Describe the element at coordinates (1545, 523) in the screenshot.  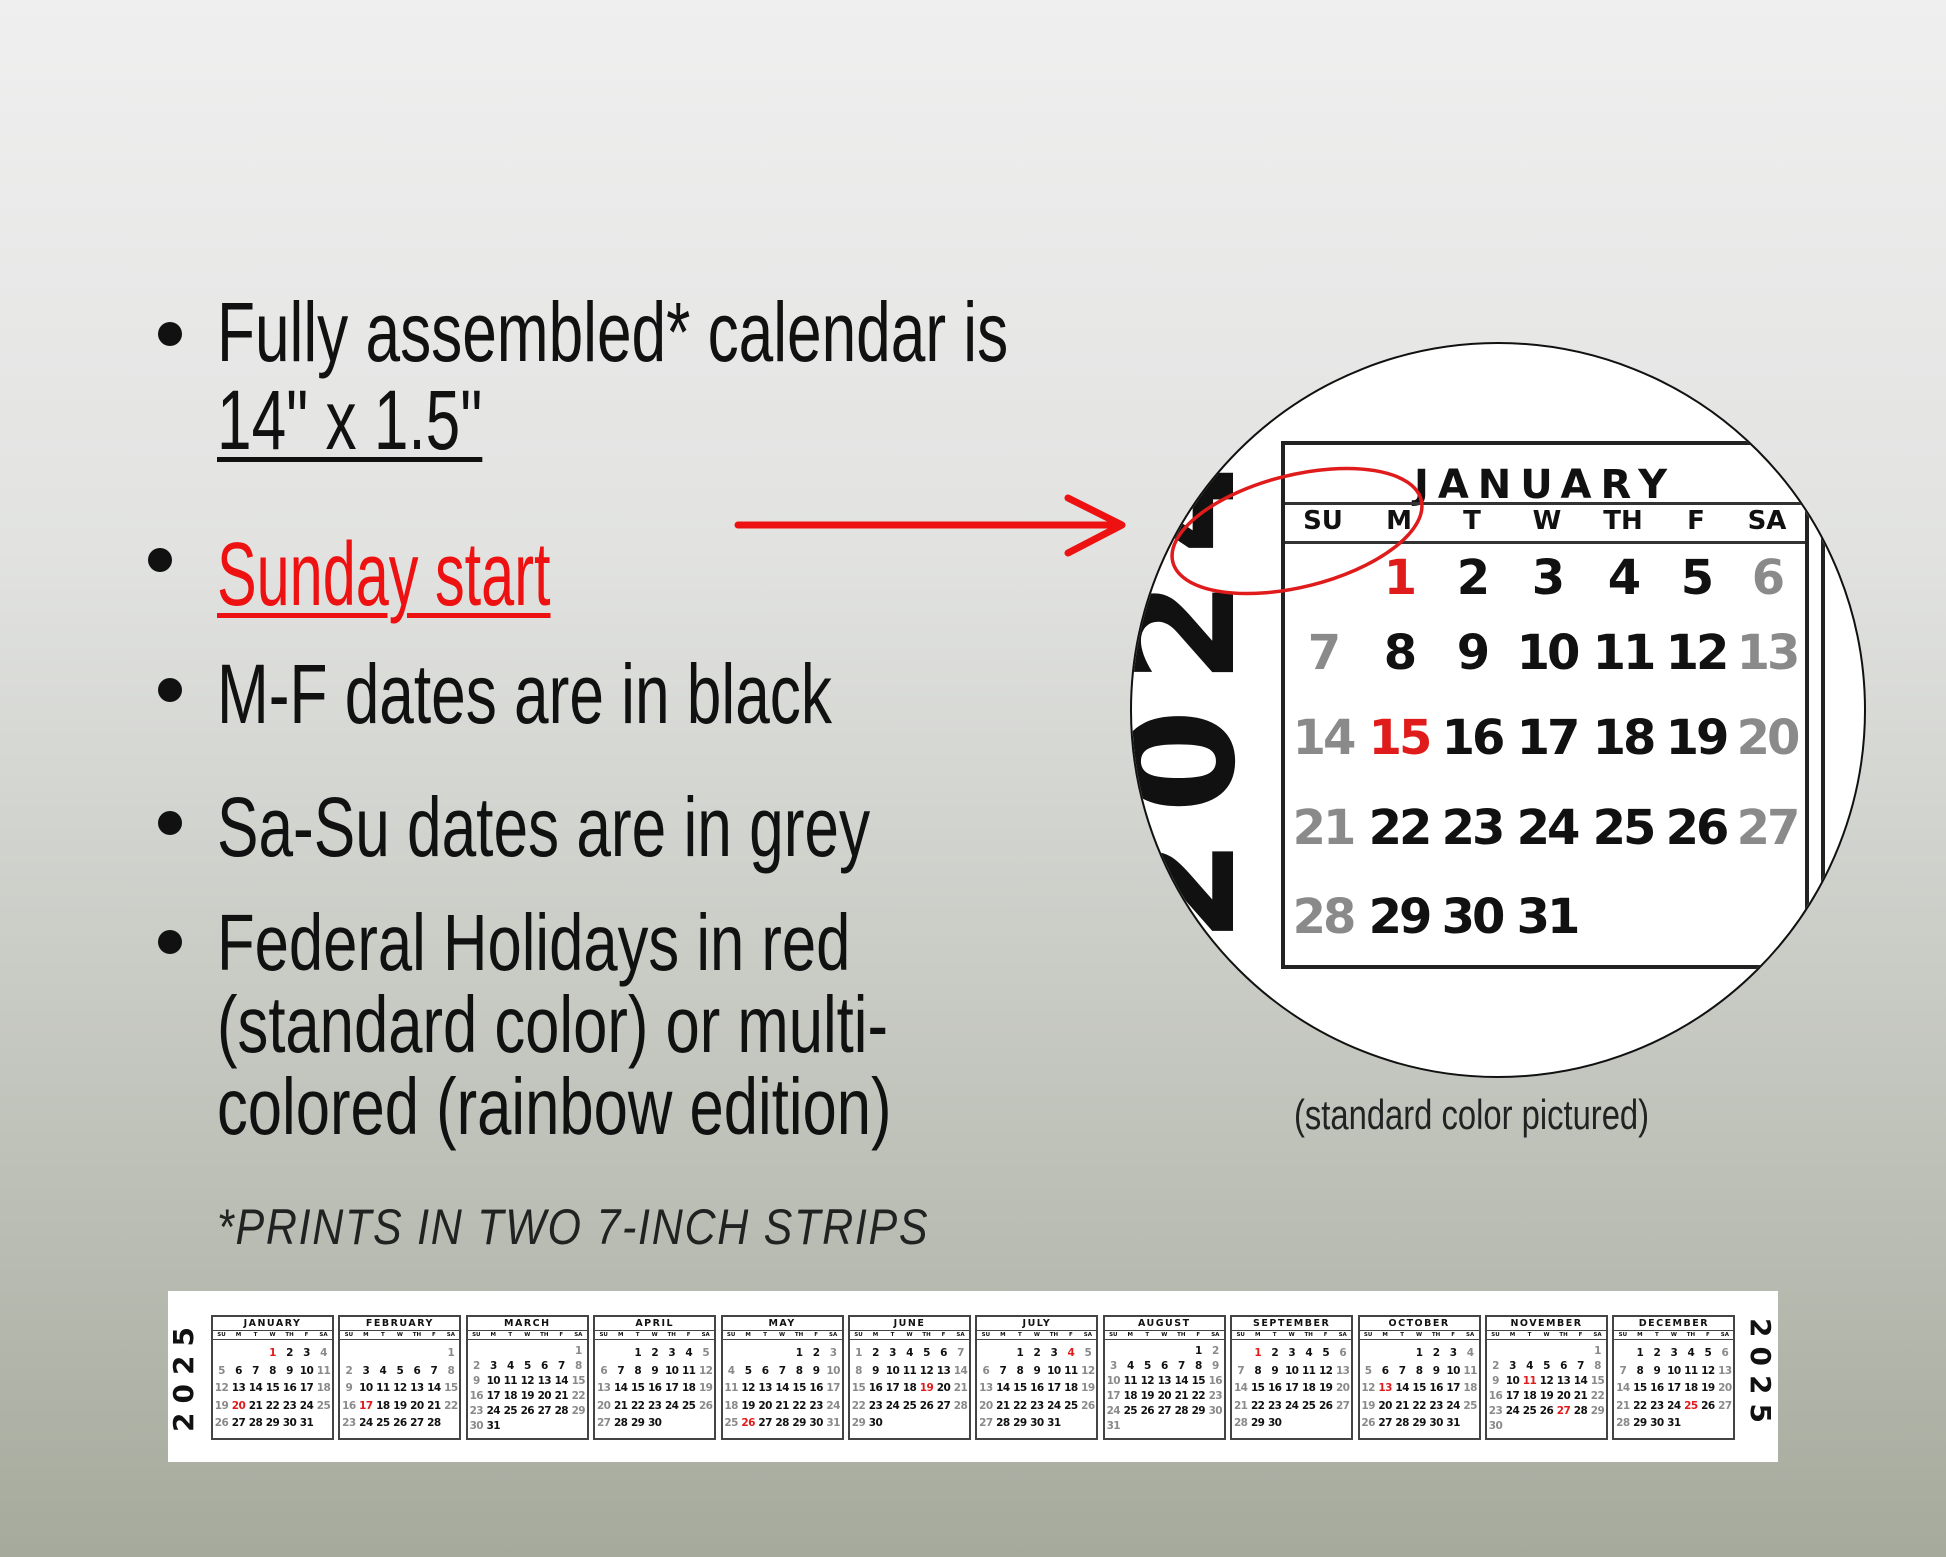
I see `zoom-day-header-bar` at that location.